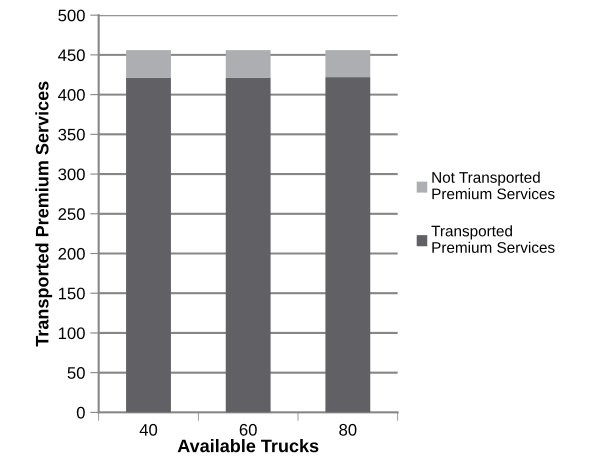 This screenshot has height=474, width=598. What do you see at coordinates (71, 174) in the screenshot?
I see `y-tick-label: 300` at bounding box center [71, 174].